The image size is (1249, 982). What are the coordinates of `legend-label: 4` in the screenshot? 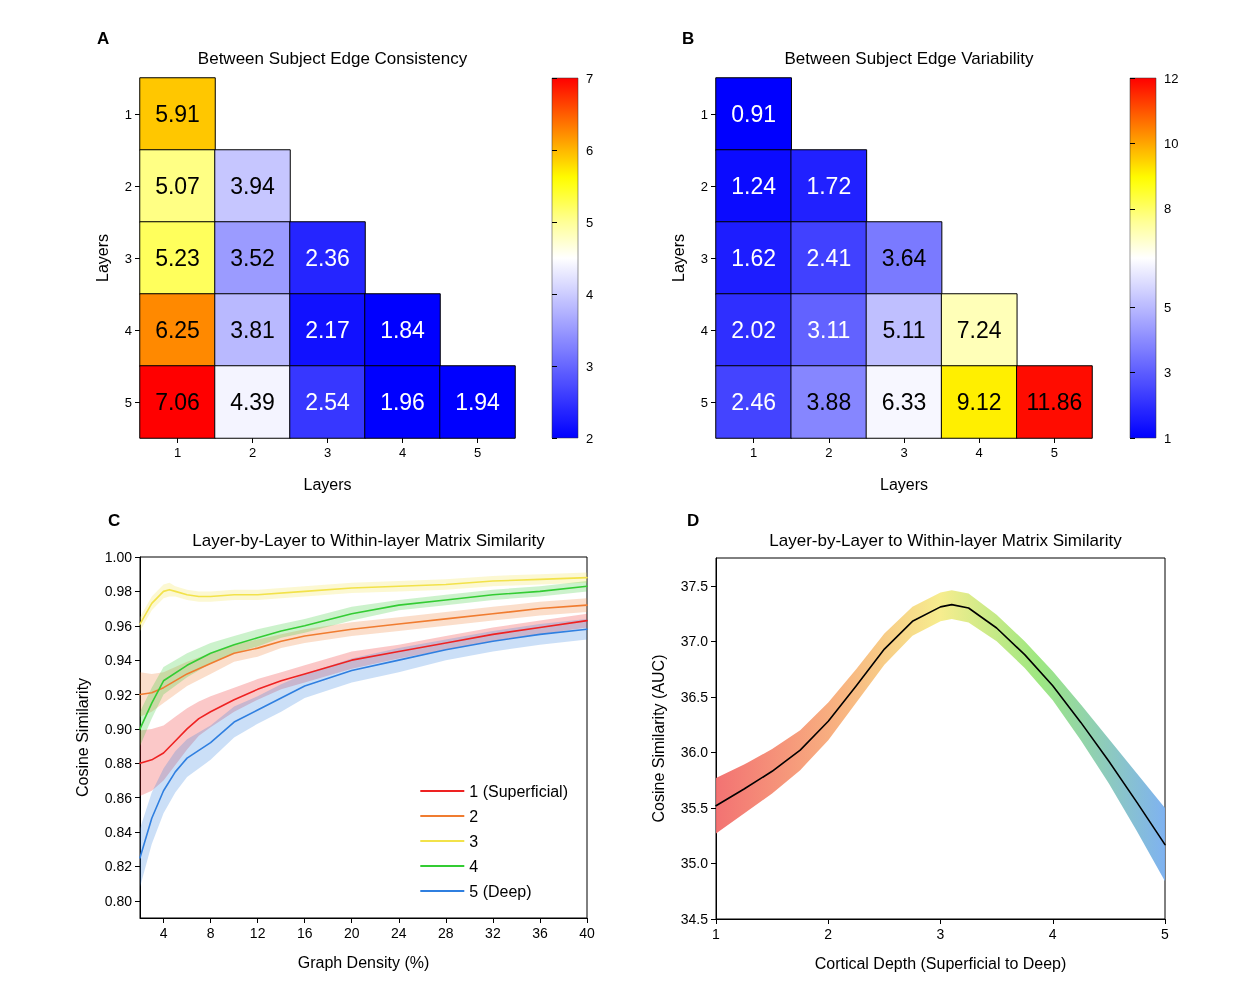 It's located at (474, 866).